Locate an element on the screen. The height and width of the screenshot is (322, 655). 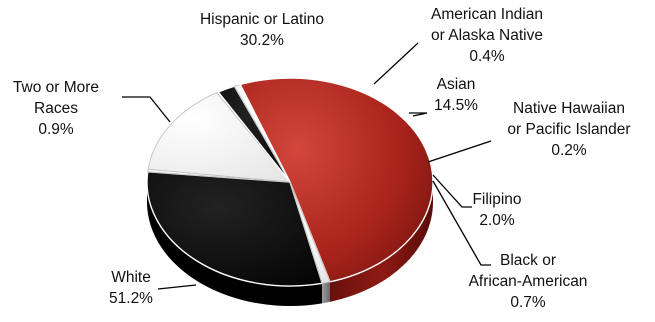
slice-label-5: Black or African-American 0.7% is located at coordinates (528, 281).